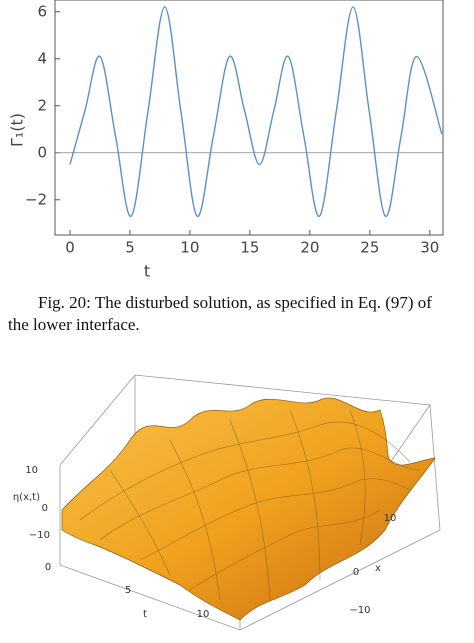 This screenshot has height=643, width=474. I want to click on y-tick-label: 6, so click(42, 11).